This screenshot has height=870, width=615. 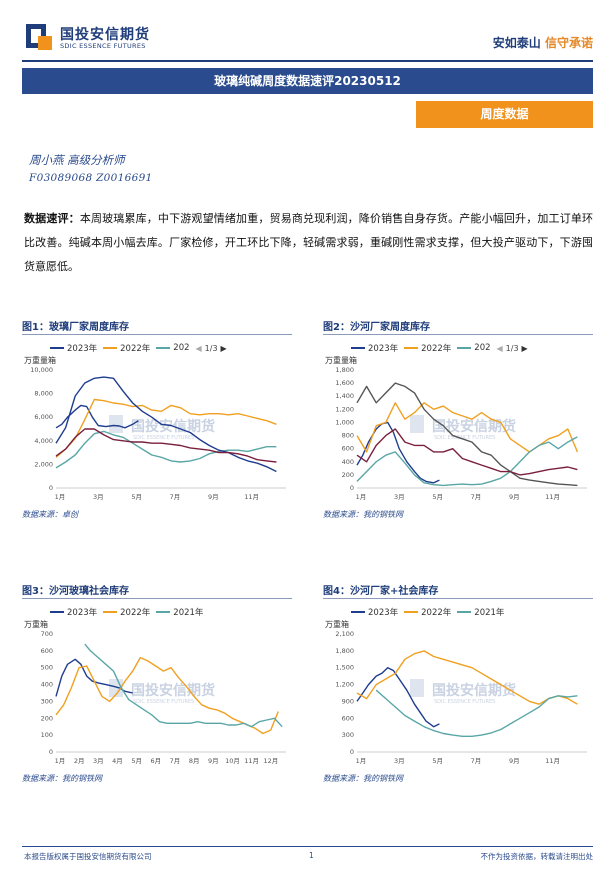 I want to click on x-tick-label: 4月, so click(x=117, y=761).